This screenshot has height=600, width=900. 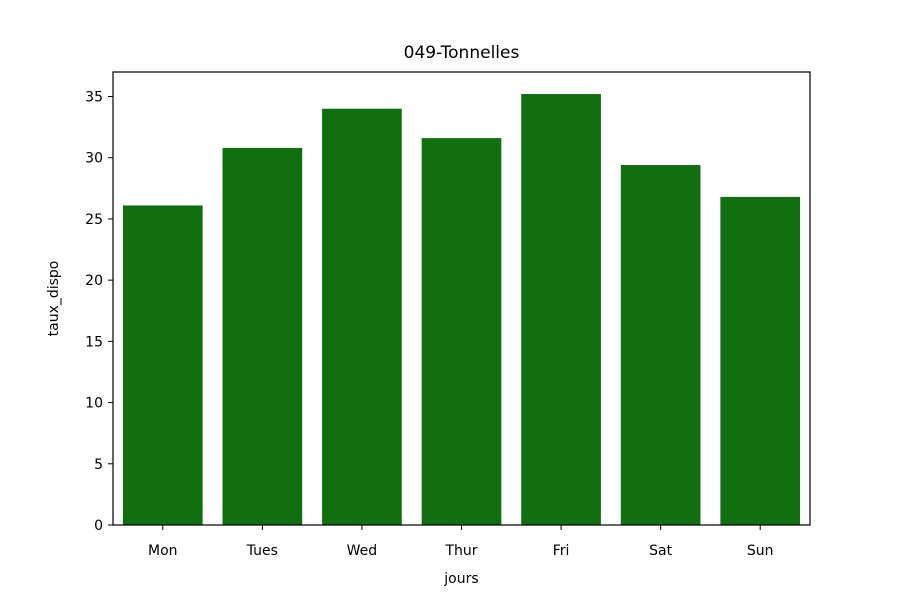 I want to click on y-tick-label: 25, so click(x=94, y=220).